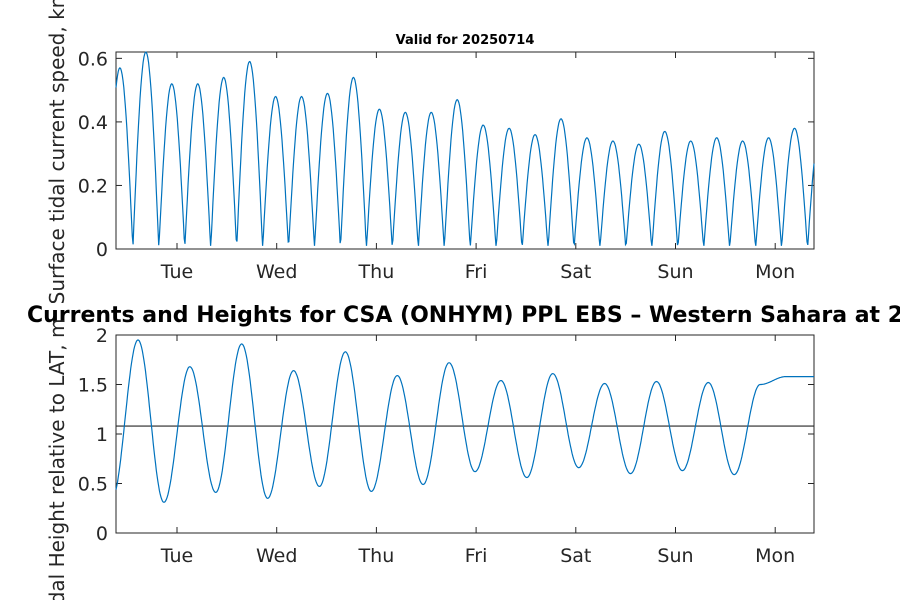 The image size is (900, 600). What do you see at coordinates (93, 123) in the screenshot?
I see `current-y-tick-label: 0.4` at bounding box center [93, 123].